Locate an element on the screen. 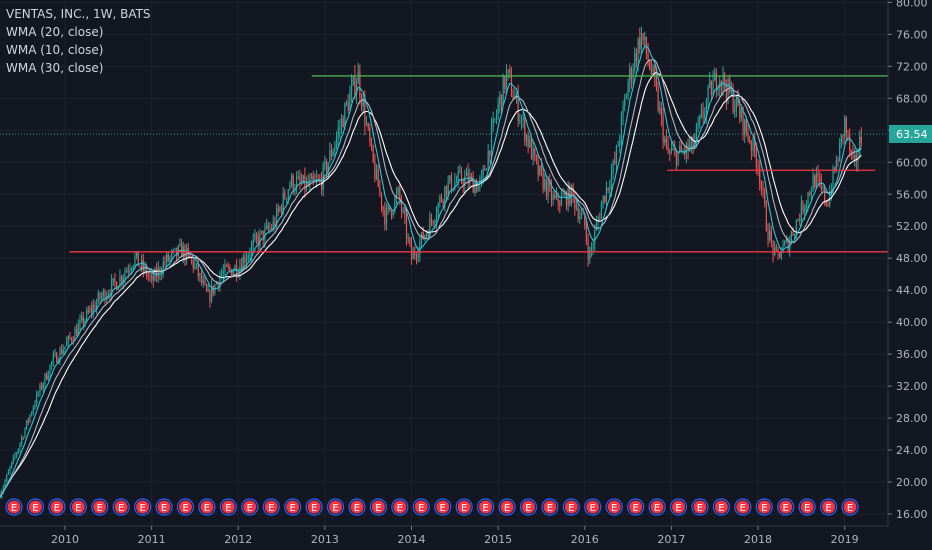 The width and height of the screenshot is (932, 550). x-tick-label: 2016 is located at coordinates (585, 539).